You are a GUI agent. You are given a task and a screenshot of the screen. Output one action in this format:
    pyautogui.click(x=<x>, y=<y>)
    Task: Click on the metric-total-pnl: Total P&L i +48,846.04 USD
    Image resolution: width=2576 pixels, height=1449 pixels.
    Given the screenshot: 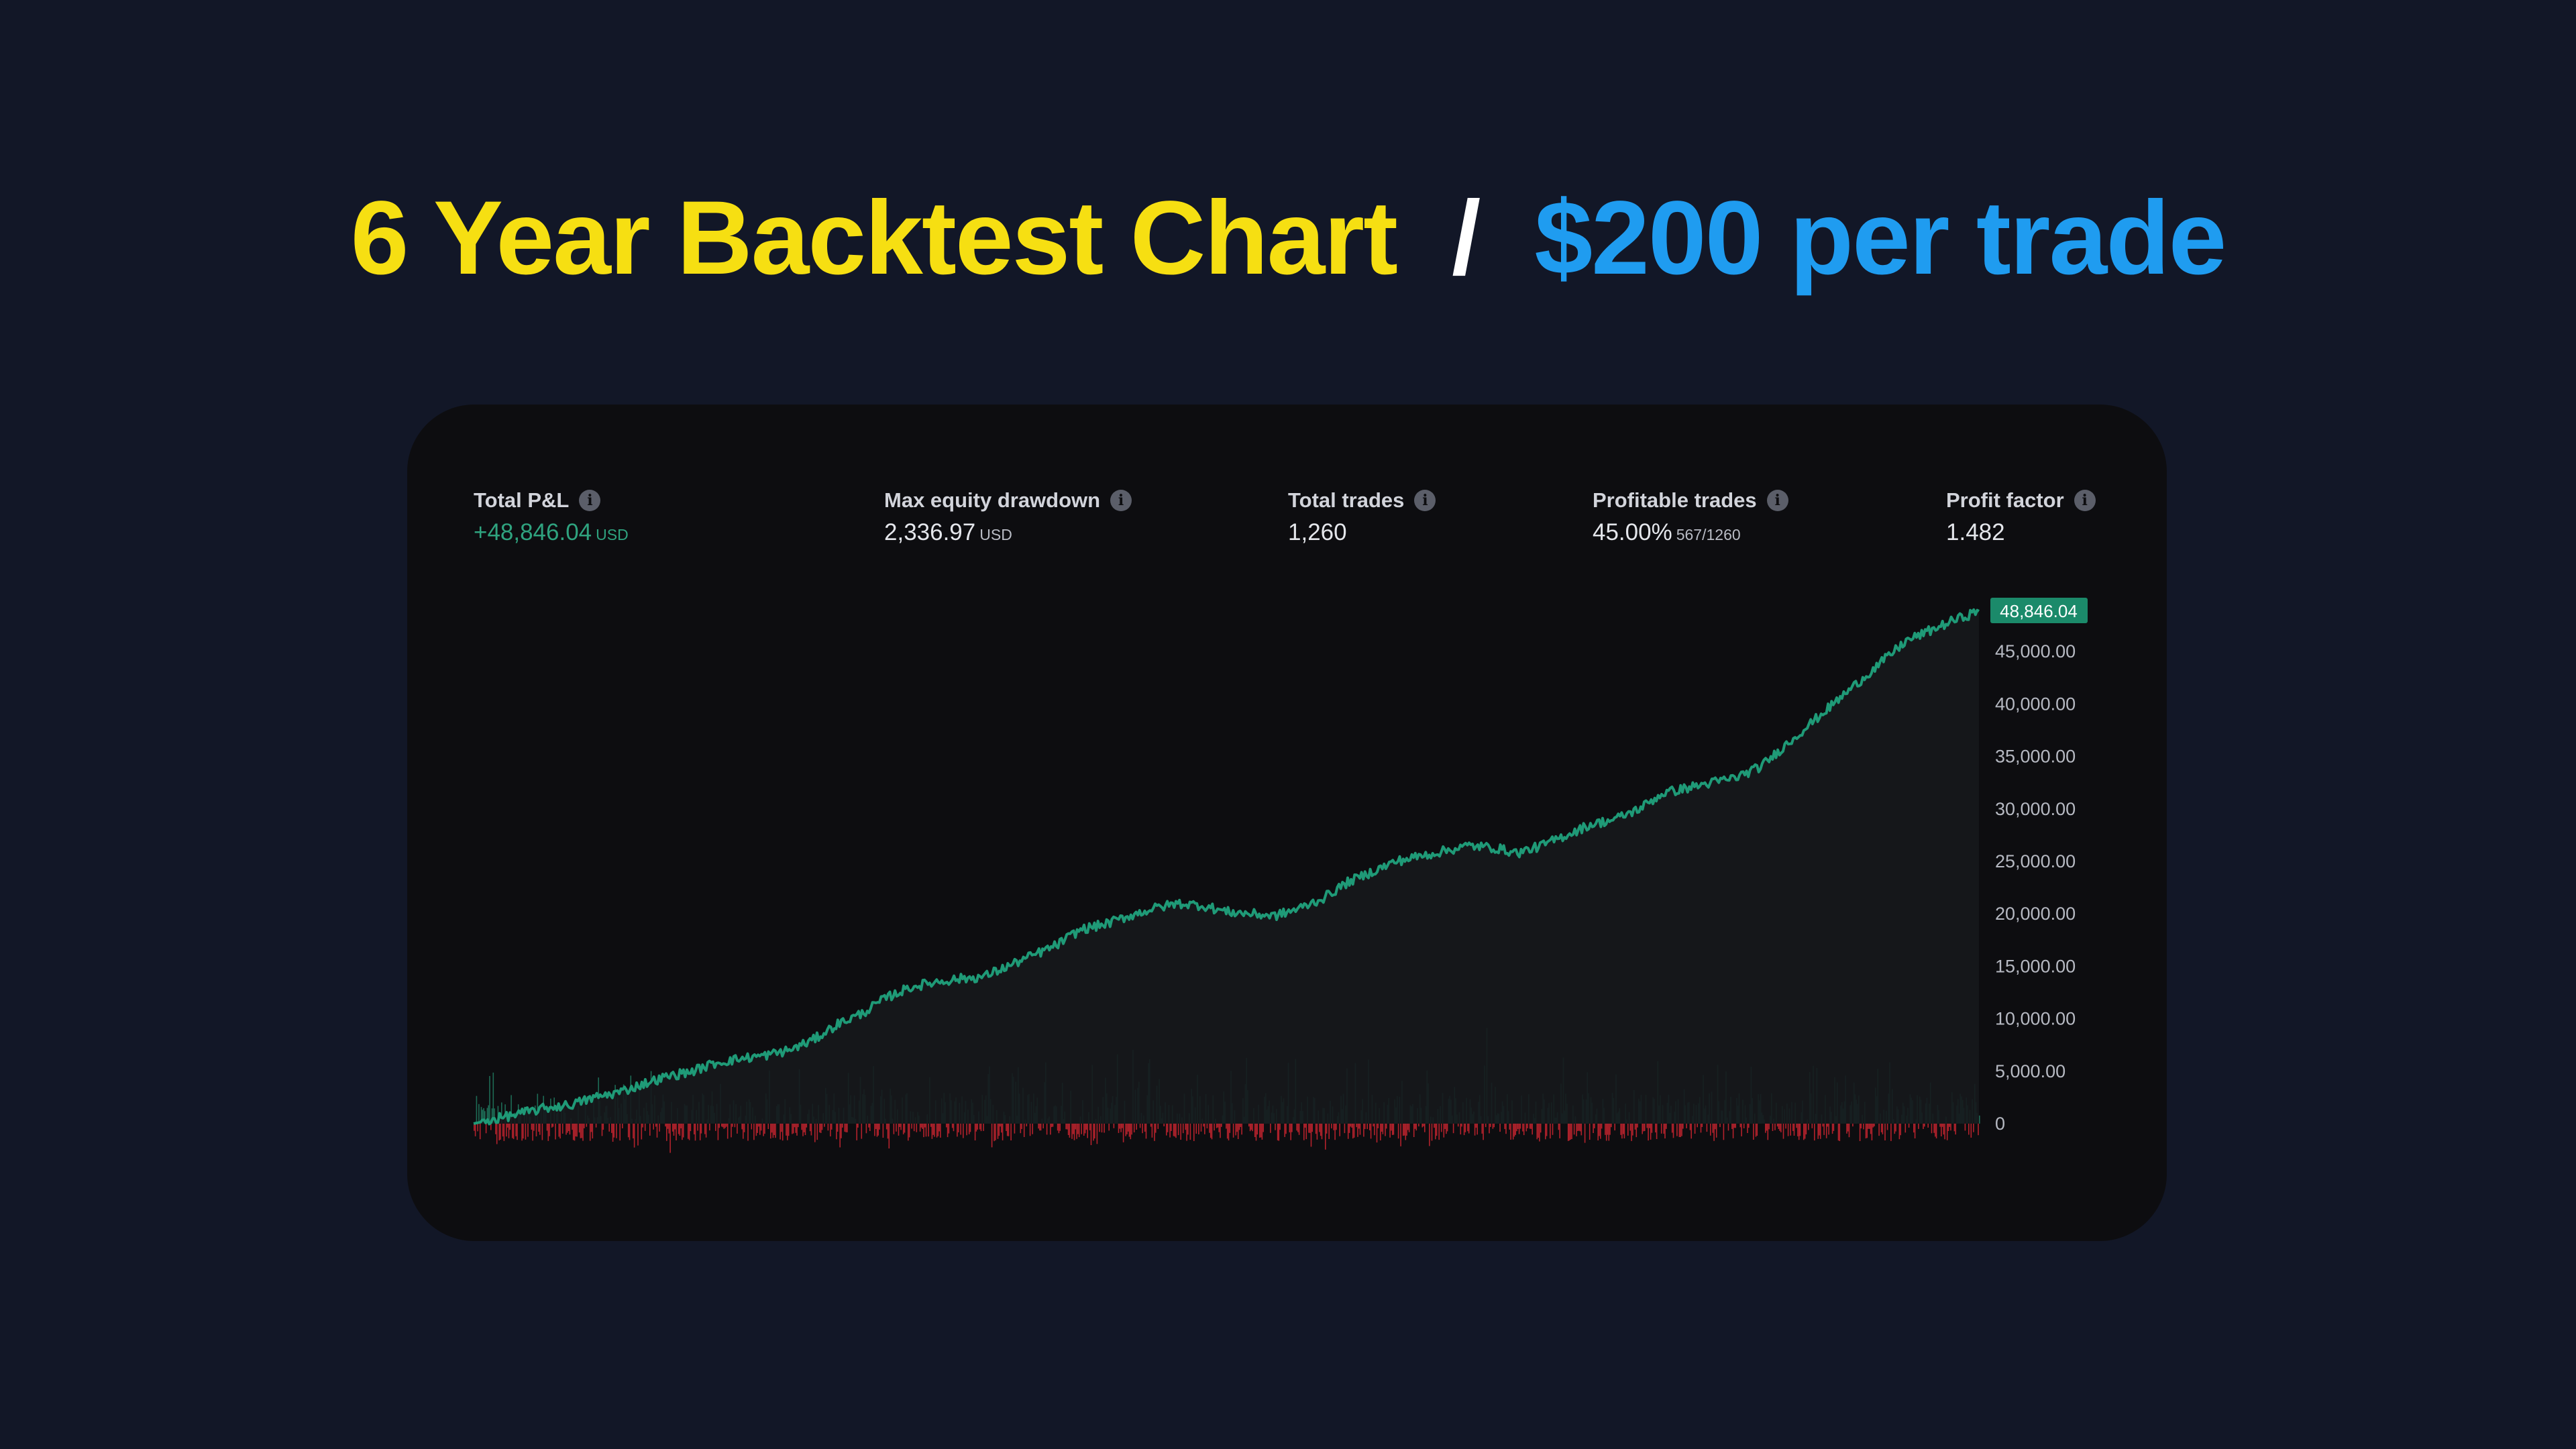 What is the action you would take?
    pyautogui.click(x=551, y=516)
    